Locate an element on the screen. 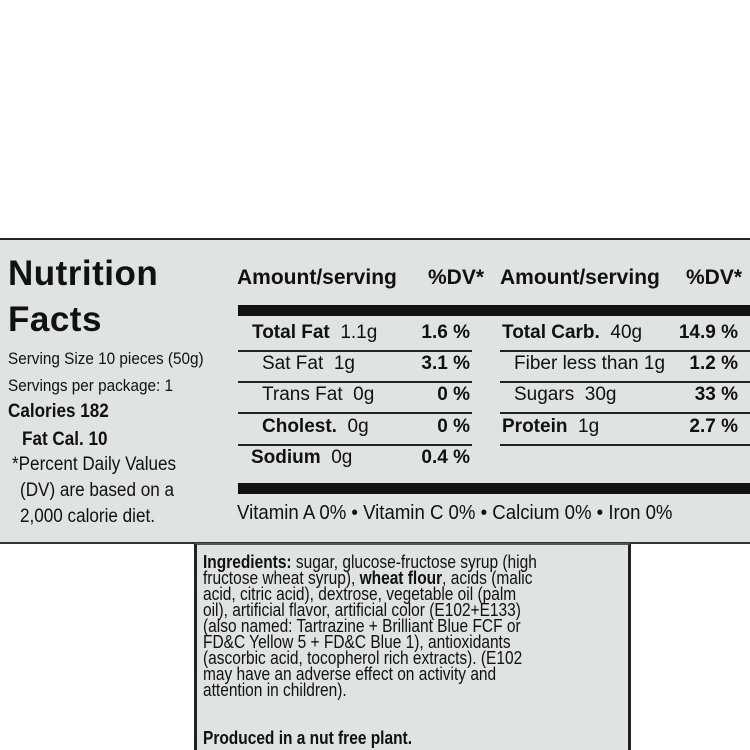  nutrient-name: Total Fat is located at coordinates (291, 332).